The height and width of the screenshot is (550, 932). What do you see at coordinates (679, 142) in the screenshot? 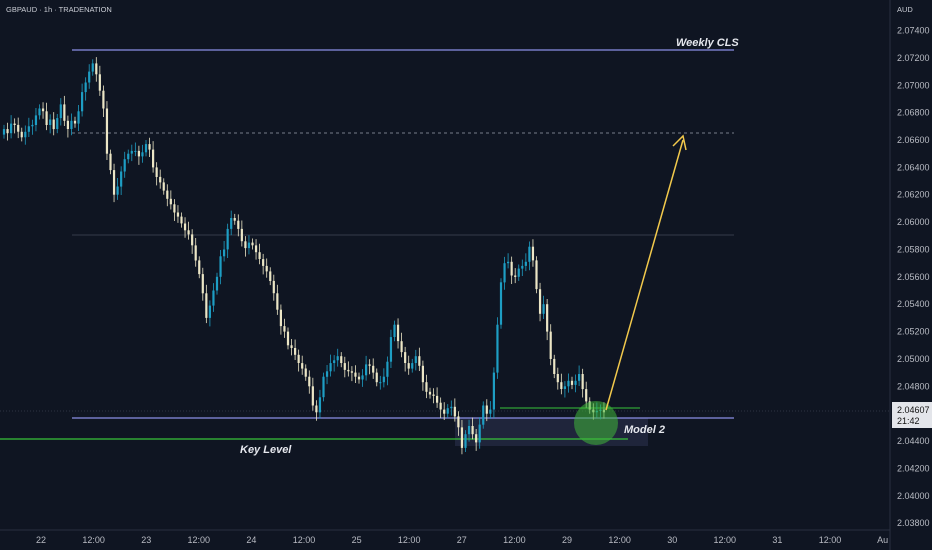
I see `arrow-head-icon` at bounding box center [679, 142].